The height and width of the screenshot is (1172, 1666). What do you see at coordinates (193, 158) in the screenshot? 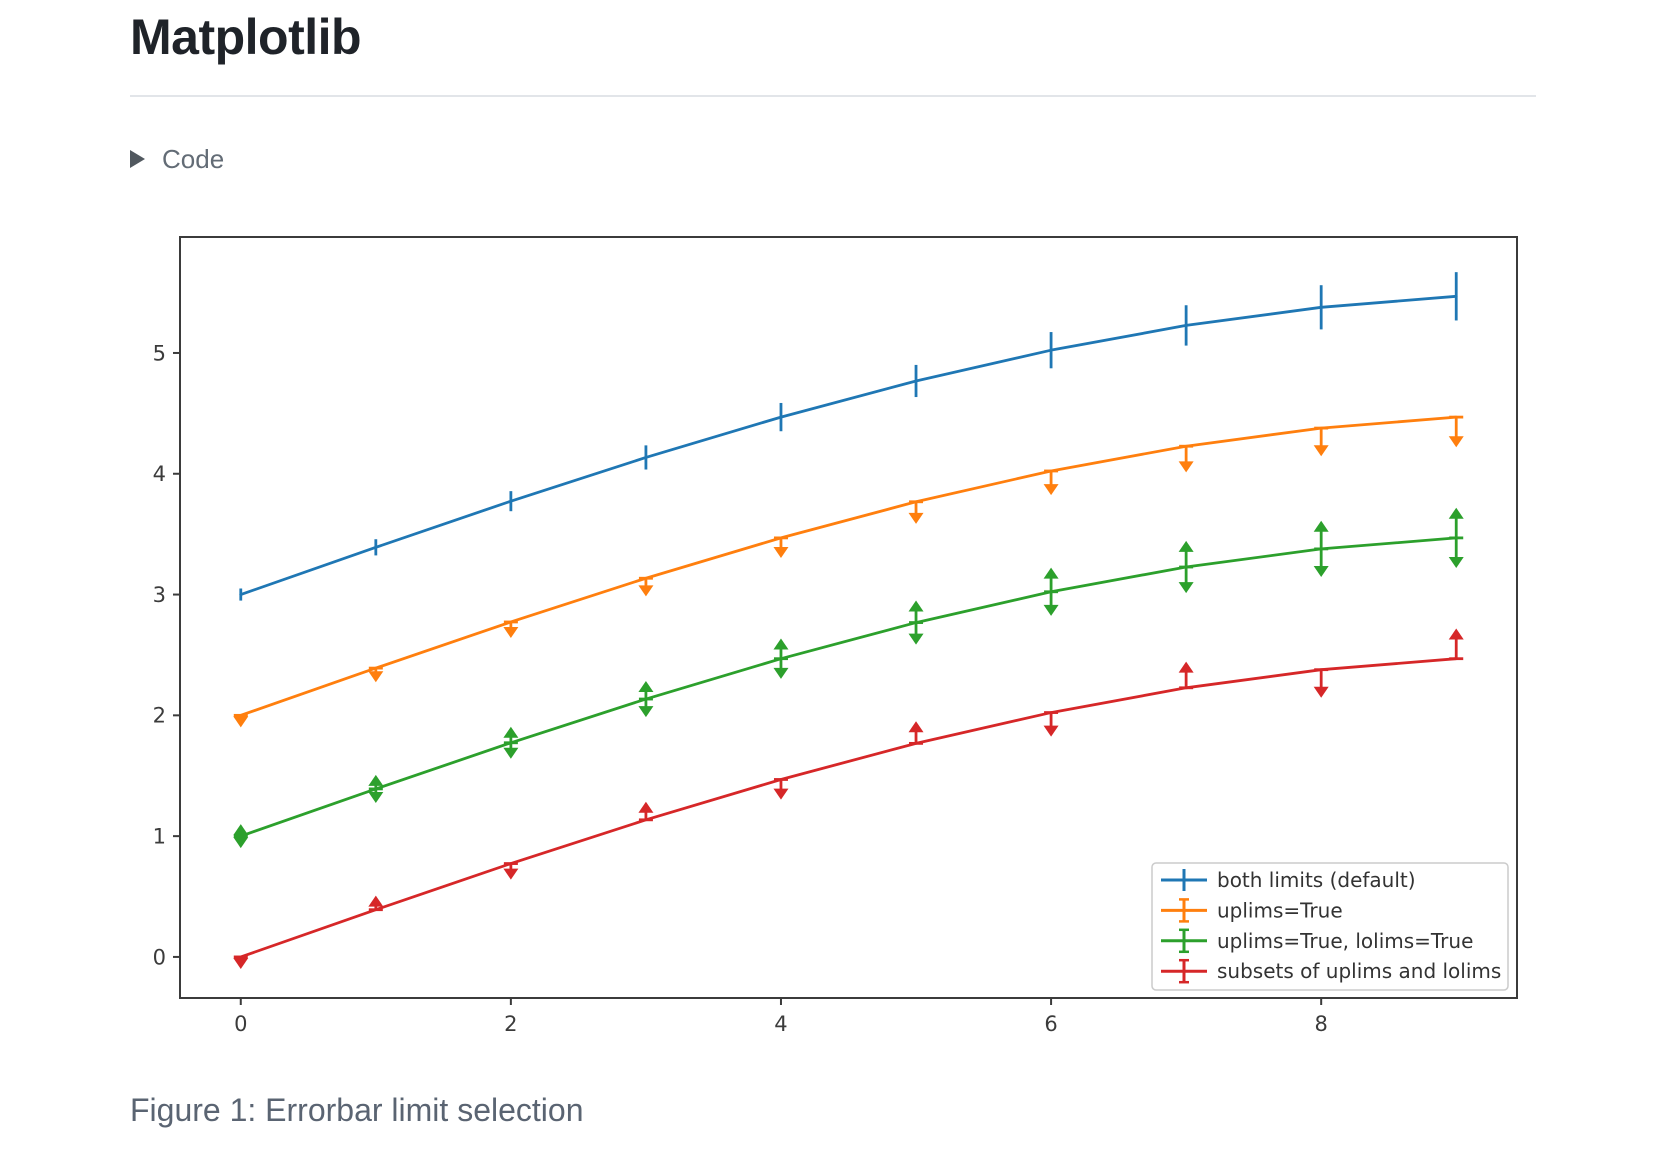
I see `code-toggle-label: Code` at bounding box center [193, 158].